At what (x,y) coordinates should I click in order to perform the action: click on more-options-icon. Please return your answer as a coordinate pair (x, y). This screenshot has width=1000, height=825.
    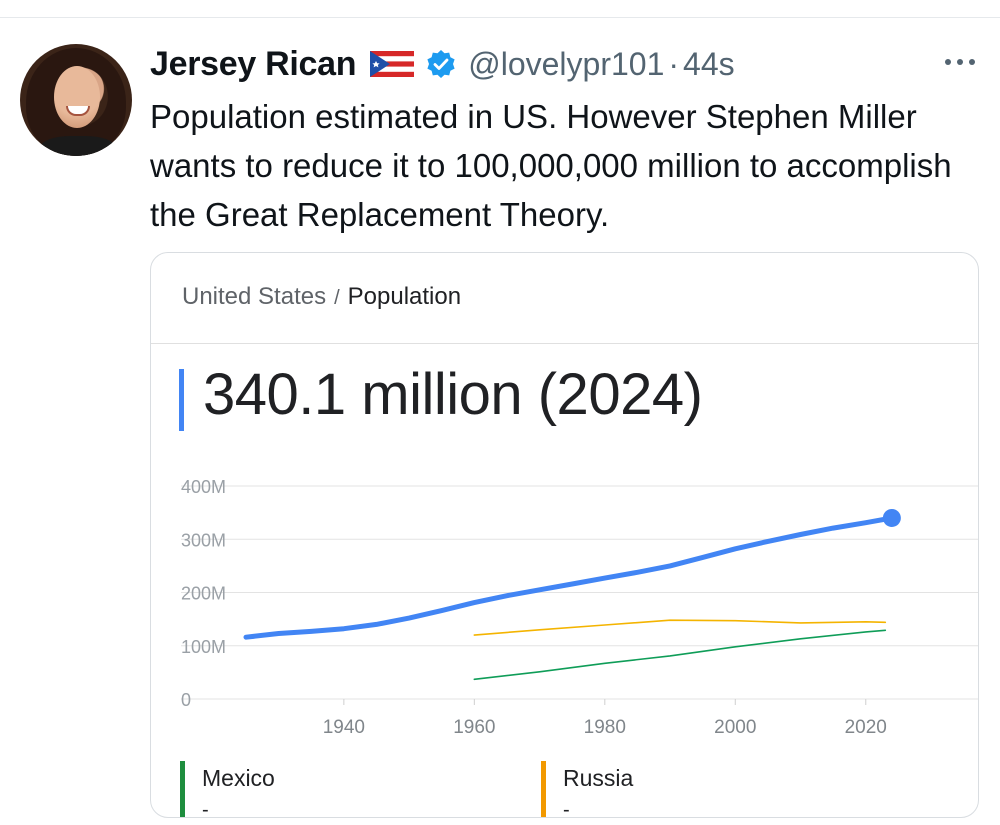
    Looking at the image, I should click on (960, 62).